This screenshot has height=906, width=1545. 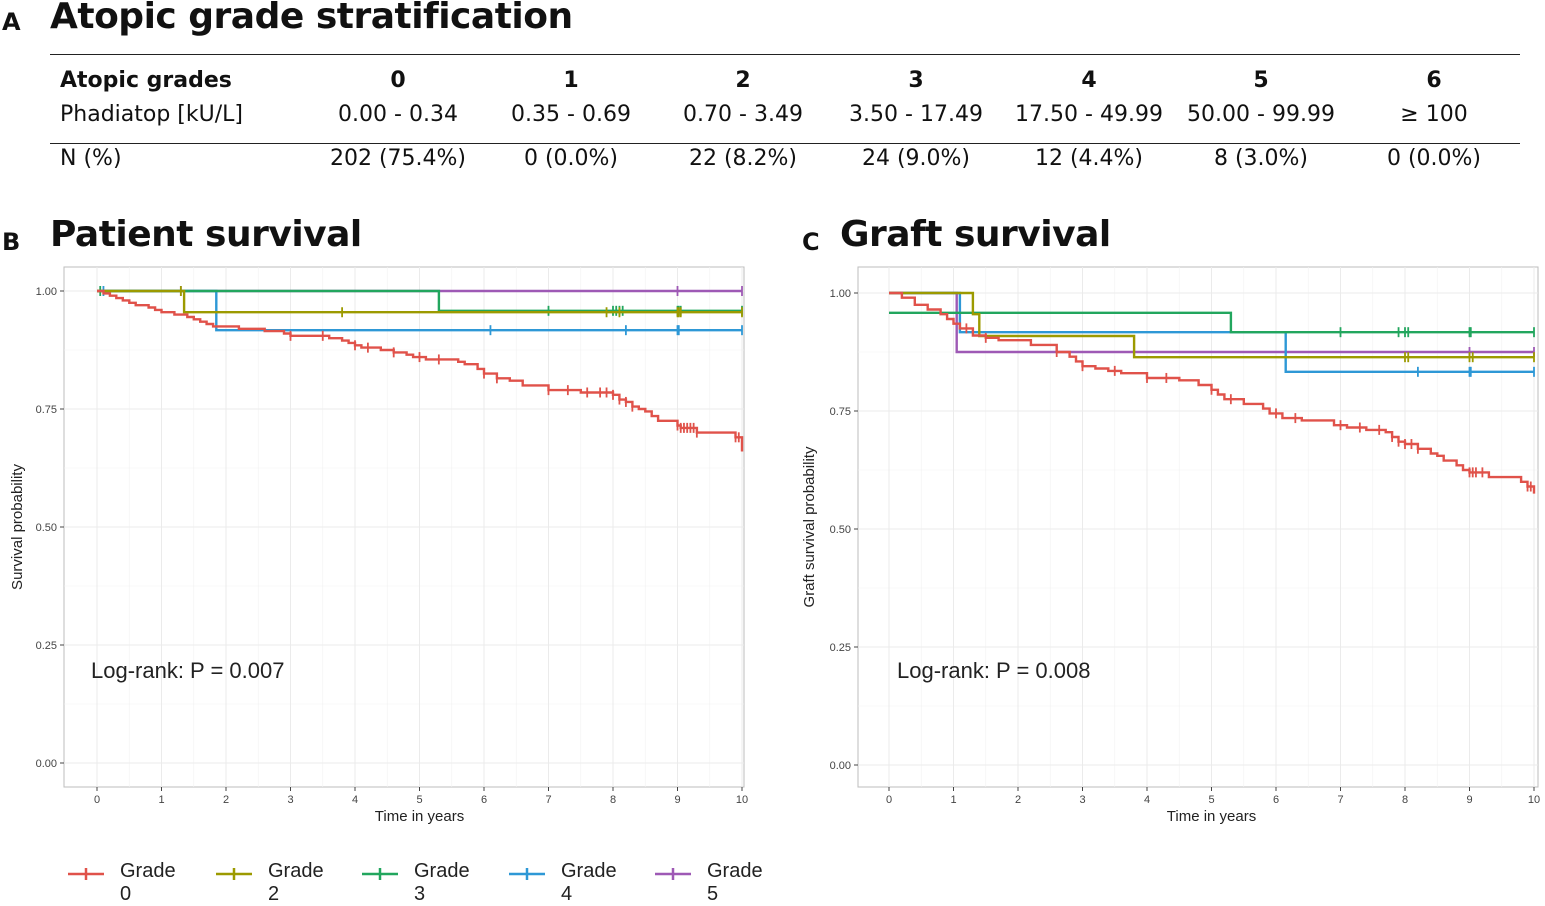 What do you see at coordinates (1089, 158) in the screenshot?
I see `n-percent-4: 12 (4.4%)` at bounding box center [1089, 158].